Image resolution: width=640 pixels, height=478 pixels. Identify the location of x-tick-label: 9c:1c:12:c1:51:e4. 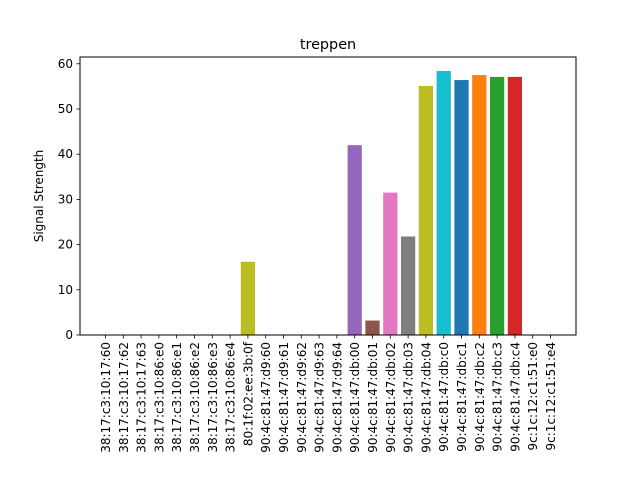
(551, 396).